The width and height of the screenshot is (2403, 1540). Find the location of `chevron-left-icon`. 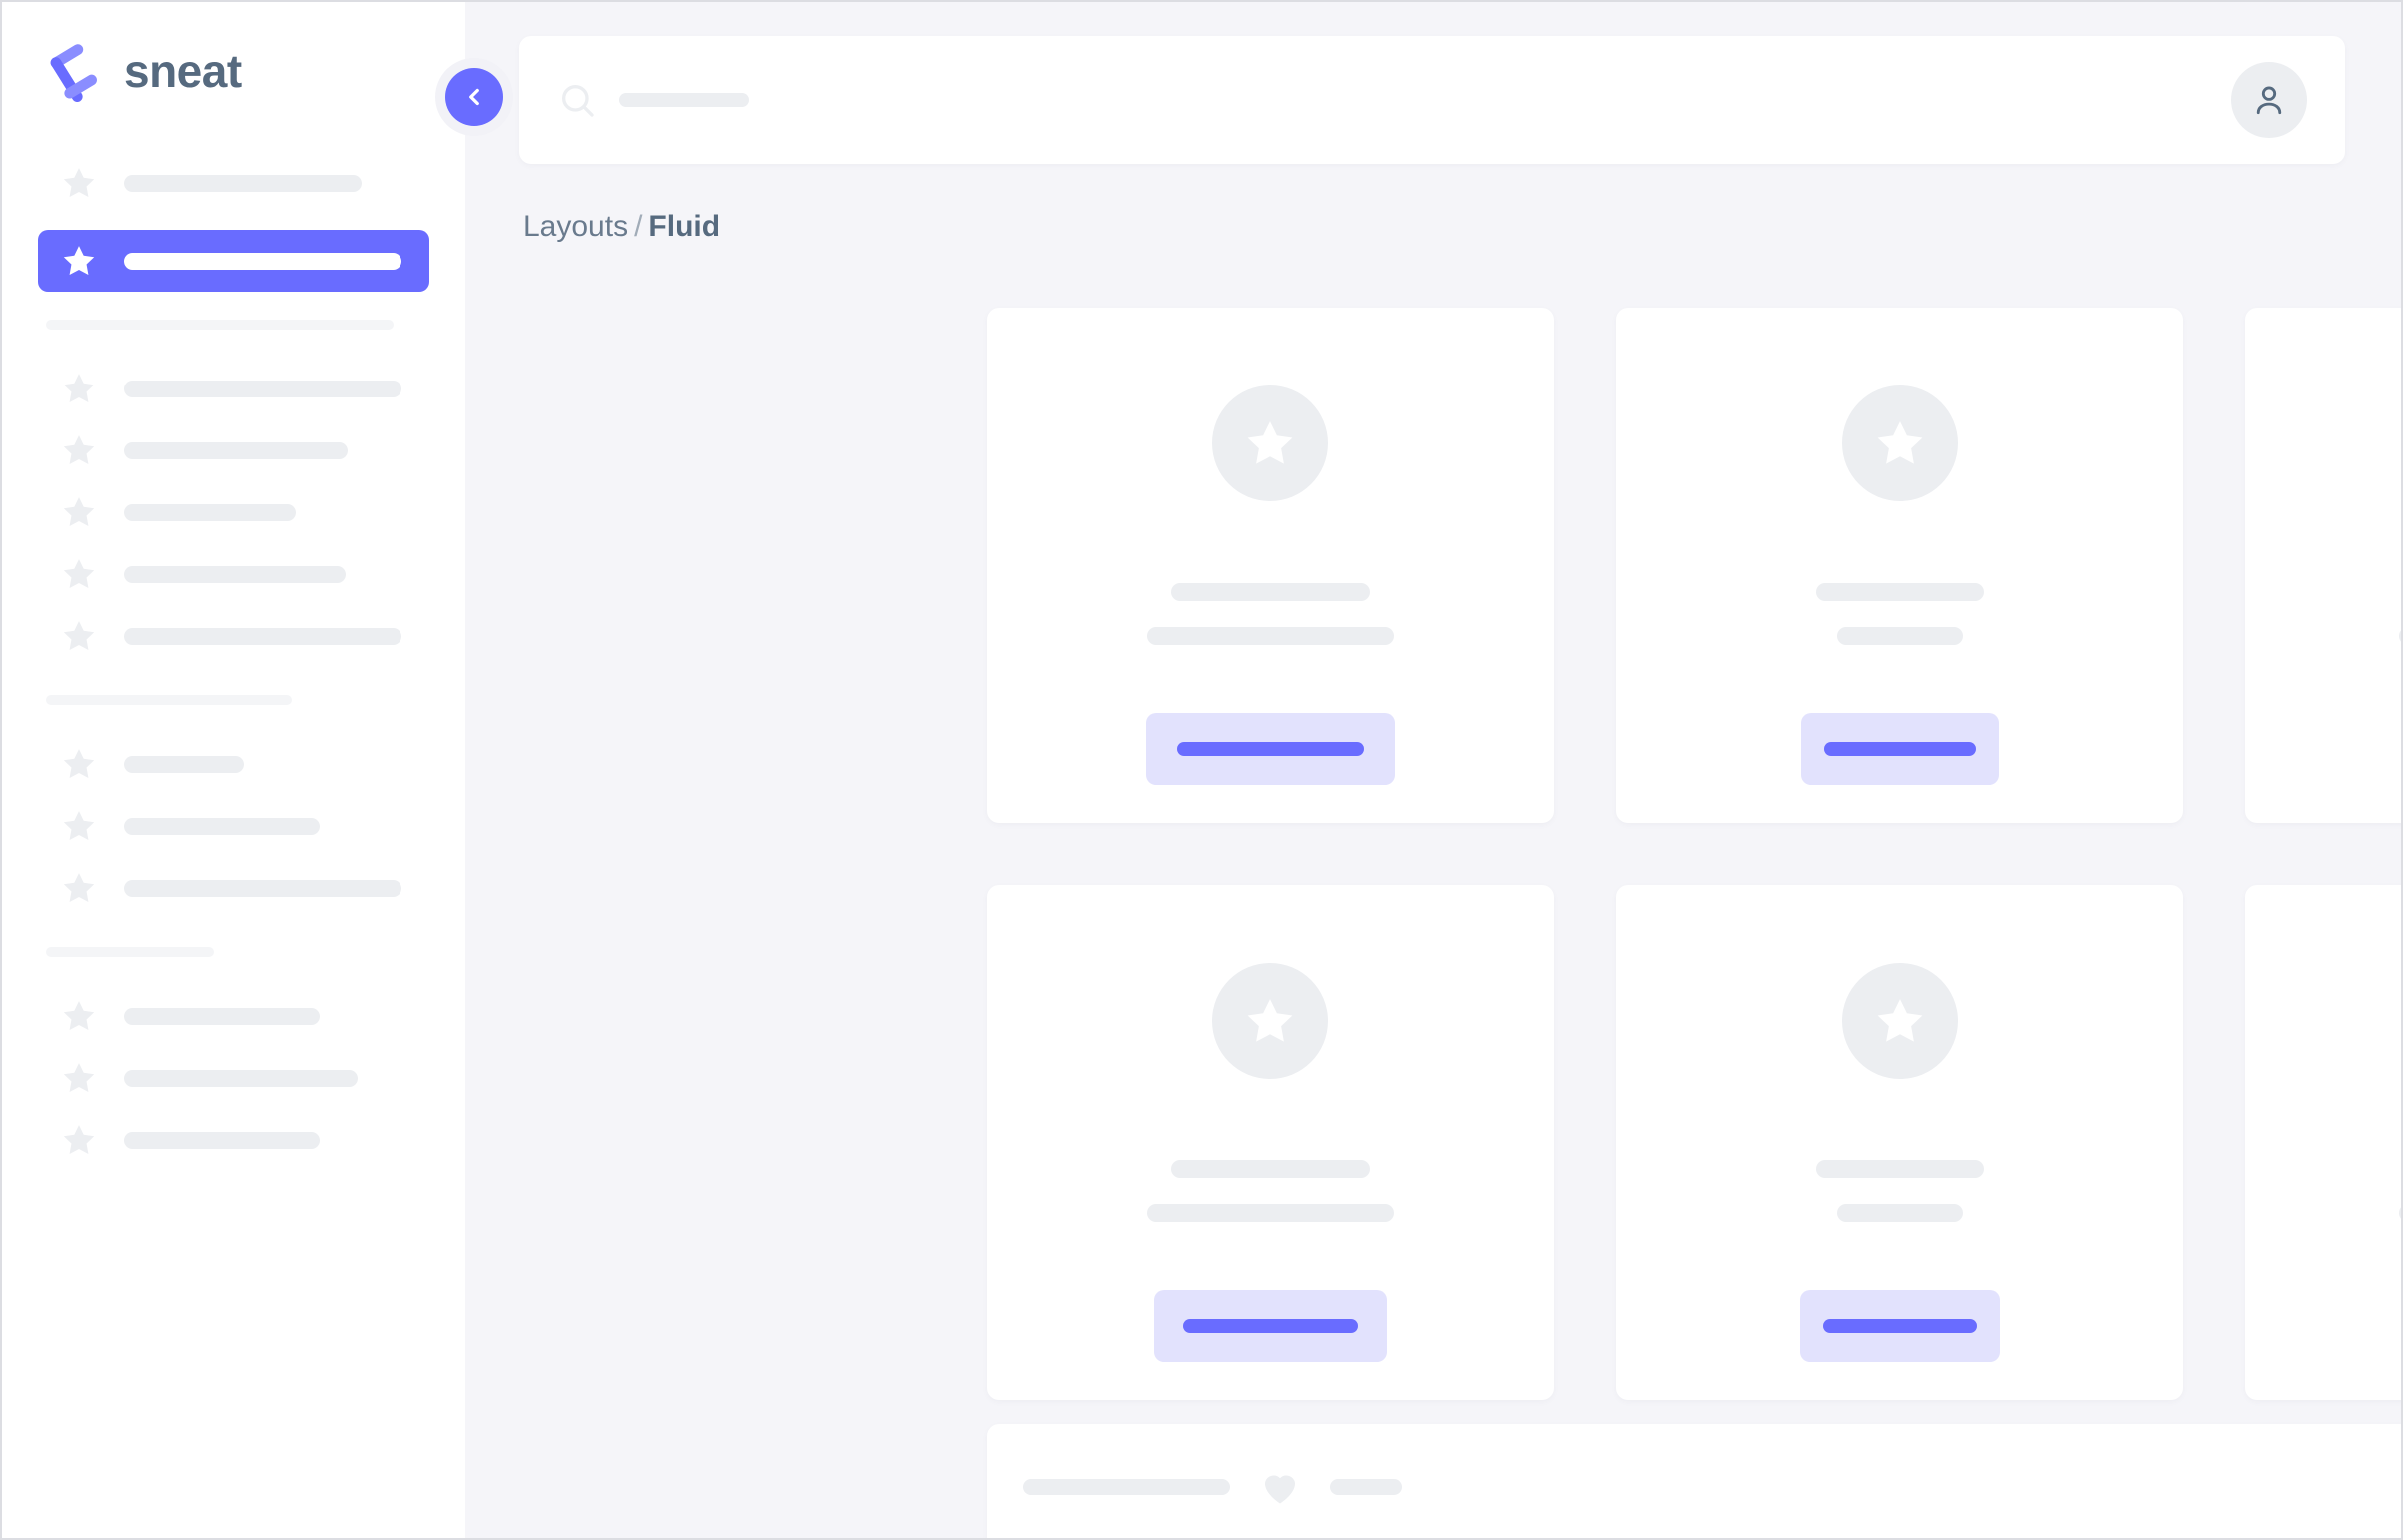

chevron-left-icon is located at coordinates (474, 97).